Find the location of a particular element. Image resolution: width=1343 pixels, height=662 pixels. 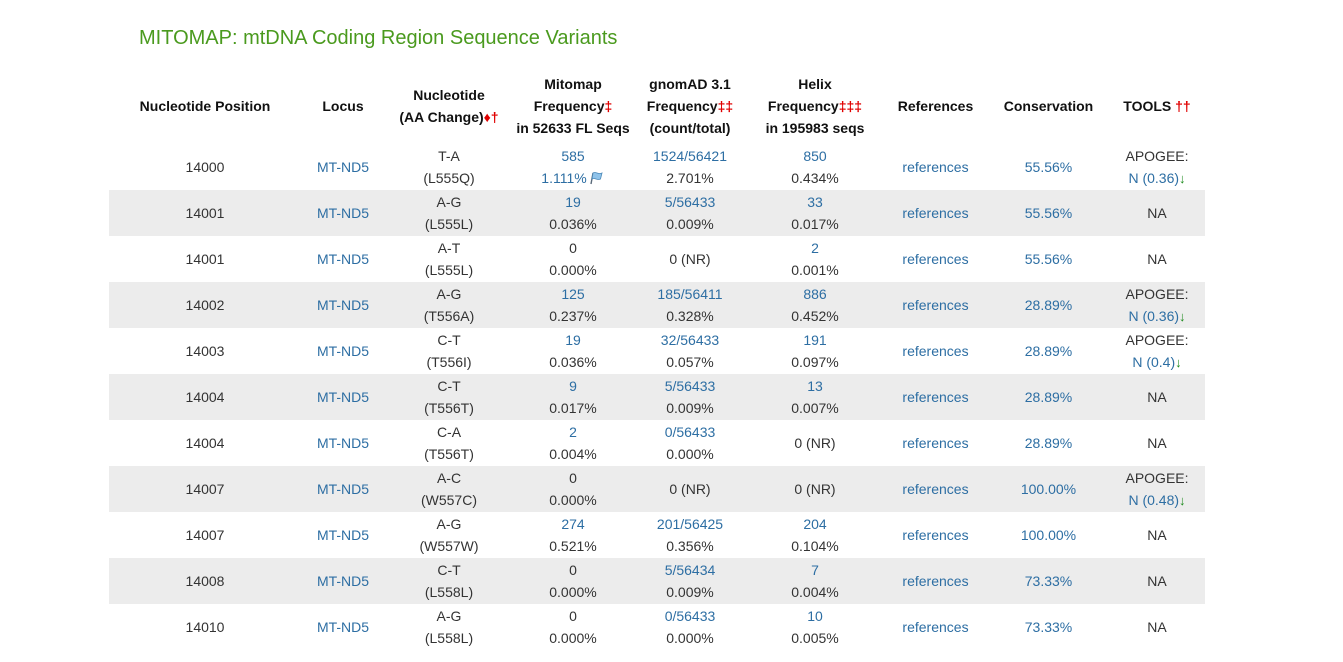

cell-tools: APOGEE: N (0.4)↓ is located at coordinates (1157, 351).